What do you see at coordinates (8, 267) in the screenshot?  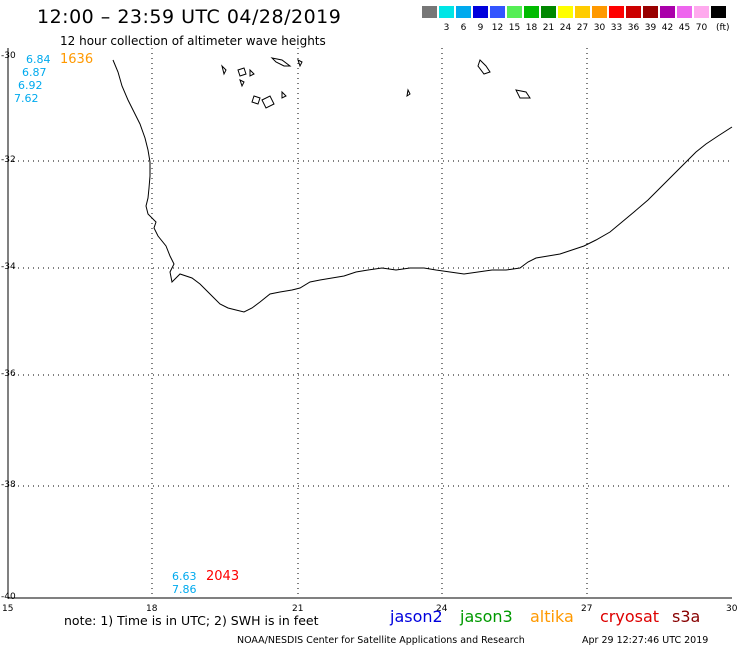 I see `latitude-label: -34` at bounding box center [8, 267].